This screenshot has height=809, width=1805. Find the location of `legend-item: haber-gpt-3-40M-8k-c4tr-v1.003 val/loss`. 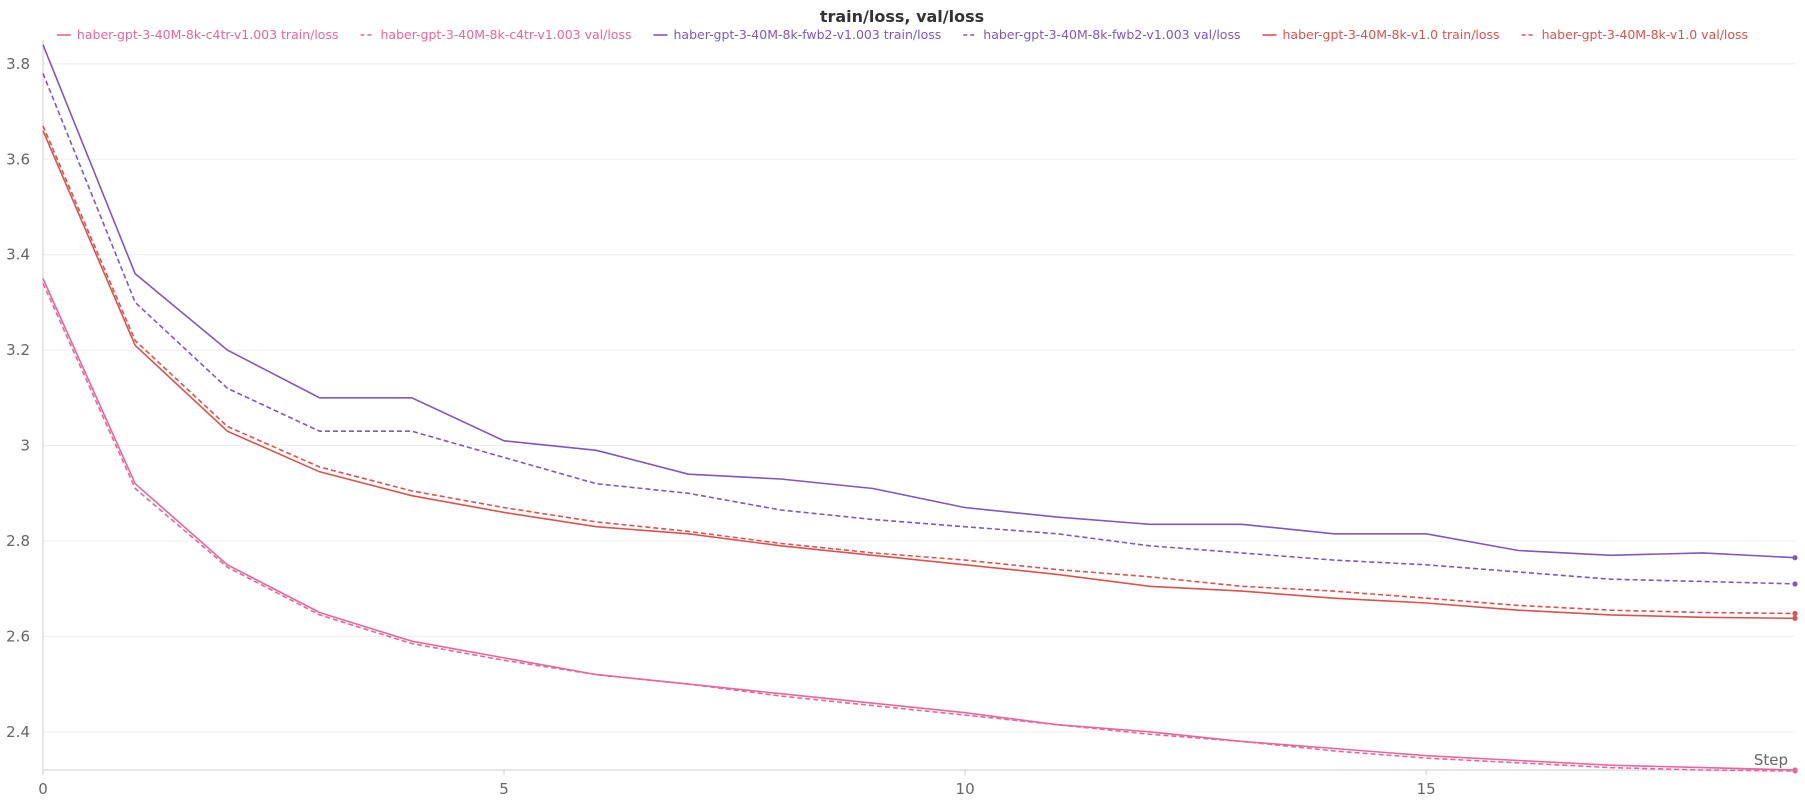

legend-item: haber-gpt-3-40M-8k-c4tr-v1.003 val/loss is located at coordinates (495, 34).